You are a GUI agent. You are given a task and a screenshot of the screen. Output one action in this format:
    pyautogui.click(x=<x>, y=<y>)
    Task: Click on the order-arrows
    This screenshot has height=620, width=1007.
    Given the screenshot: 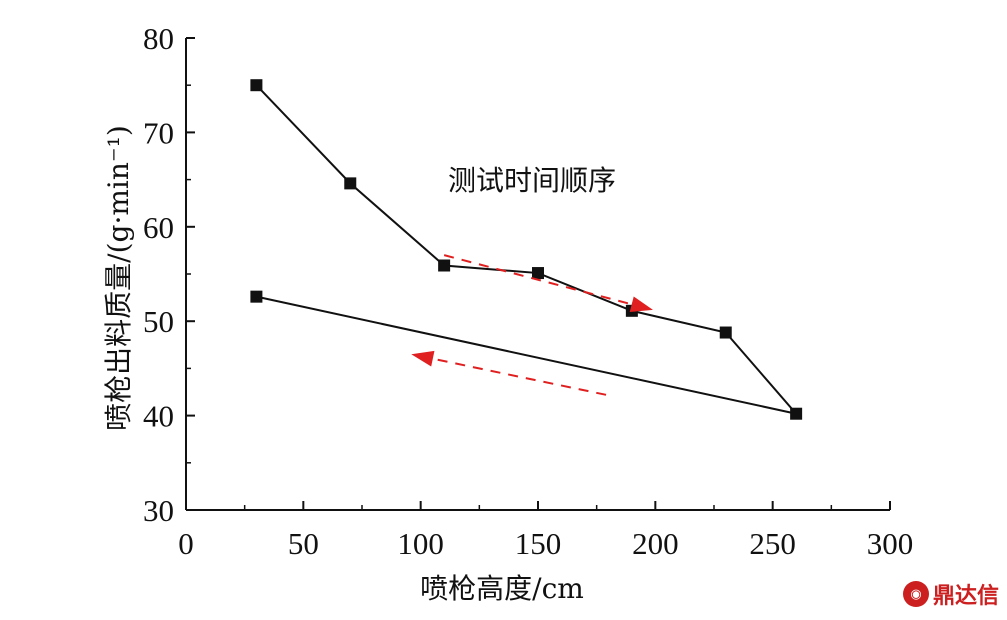 What is the action you would take?
    pyautogui.click(x=532, y=325)
    